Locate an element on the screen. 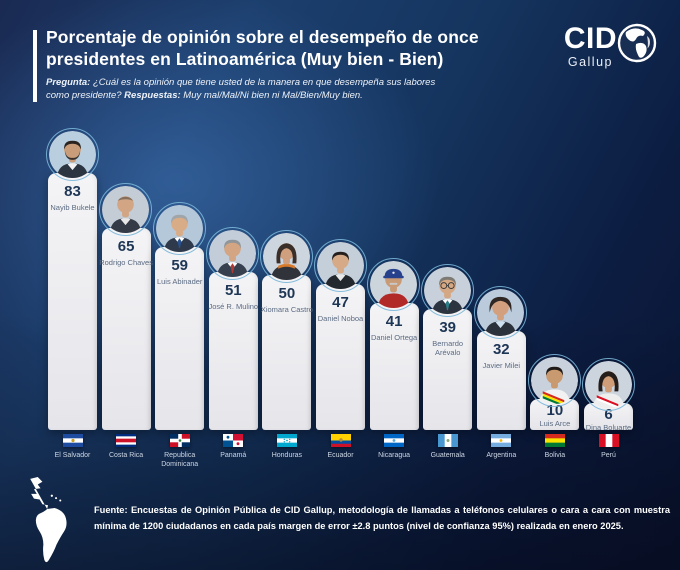 The image size is (680, 570). cid-gallup-logo: CID Gallup is located at coordinates (611, 46).